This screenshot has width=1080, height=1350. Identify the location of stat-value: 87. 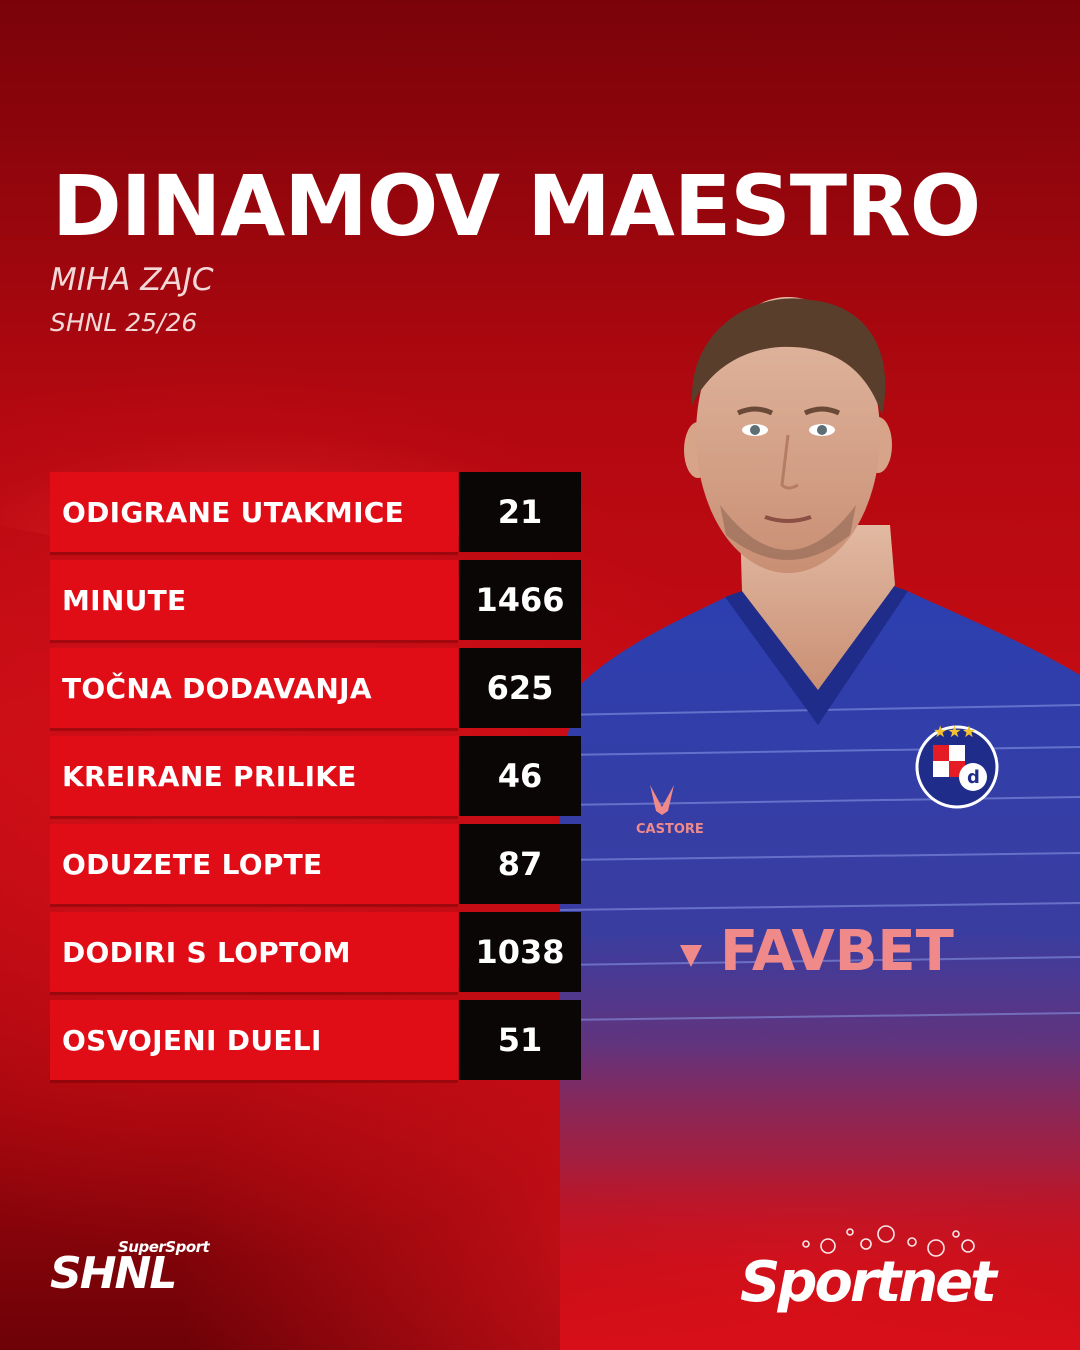
(520, 864).